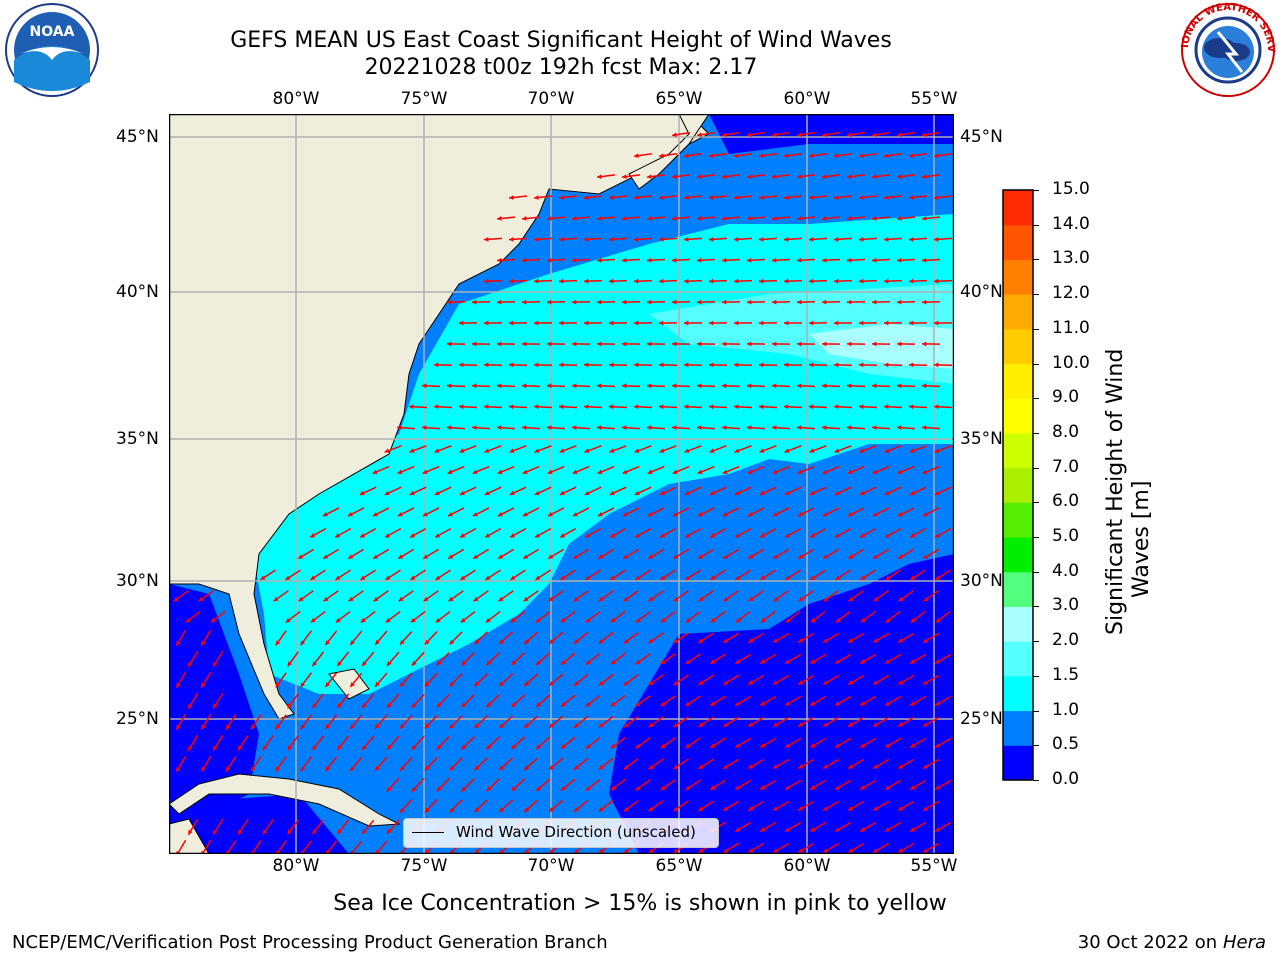 The width and height of the screenshot is (1280, 960). What do you see at coordinates (981, 439) in the screenshot?
I see `lat-label-right: 35°N` at bounding box center [981, 439].